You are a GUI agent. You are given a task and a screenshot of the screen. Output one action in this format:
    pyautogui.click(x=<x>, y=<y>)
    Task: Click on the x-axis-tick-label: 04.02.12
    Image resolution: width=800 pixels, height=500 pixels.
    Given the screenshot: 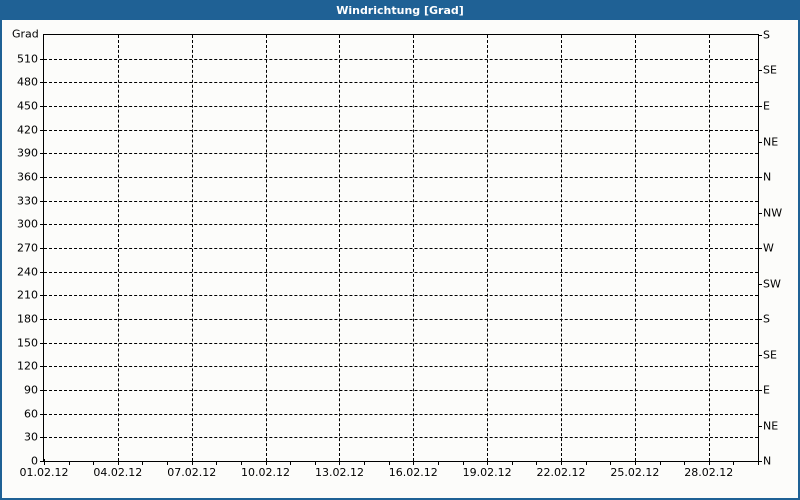 What is the action you would take?
    pyautogui.click(x=118, y=472)
    